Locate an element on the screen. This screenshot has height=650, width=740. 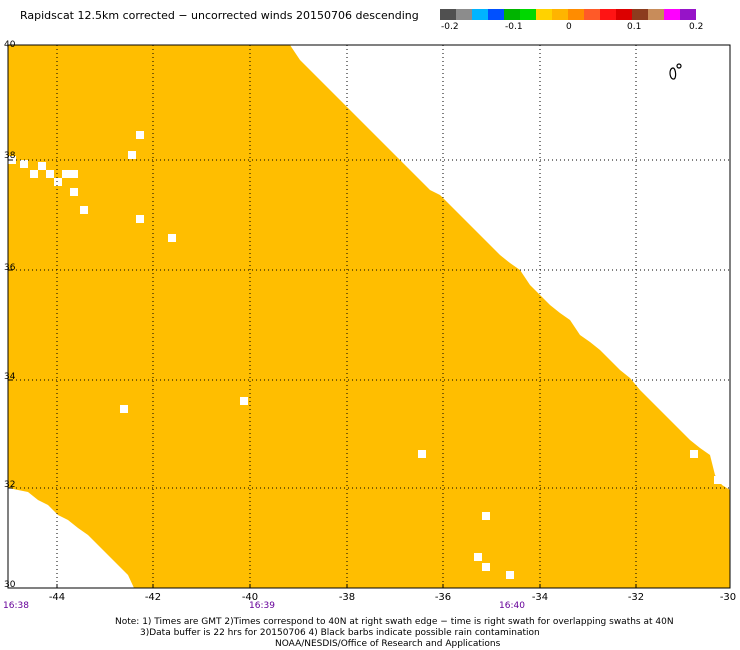
colorbar-tick-label: 0 is located at coordinates (569, 27).